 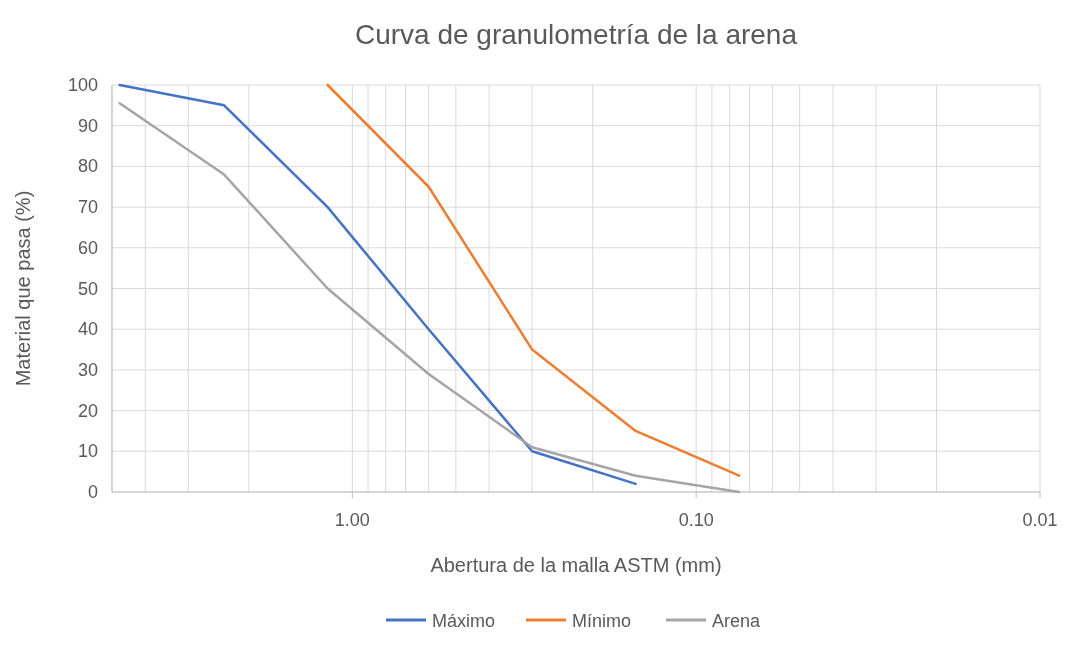 What do you see at coordinates (352, 520) in the screenshot?
I see `x-tick-label: 1.00` at bounding box center [352, 520].